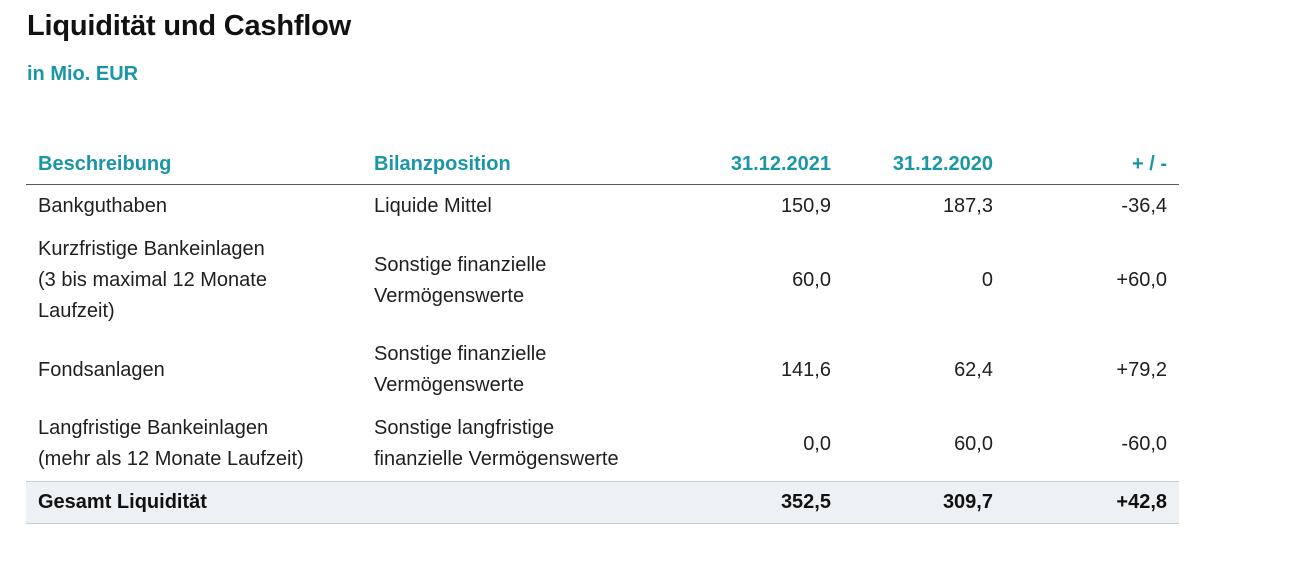  Describe the element at coordinates (171, 459) in the screenshot. I see `cell-line: (mehr als 12 Monate Laufzeit)` at that location.